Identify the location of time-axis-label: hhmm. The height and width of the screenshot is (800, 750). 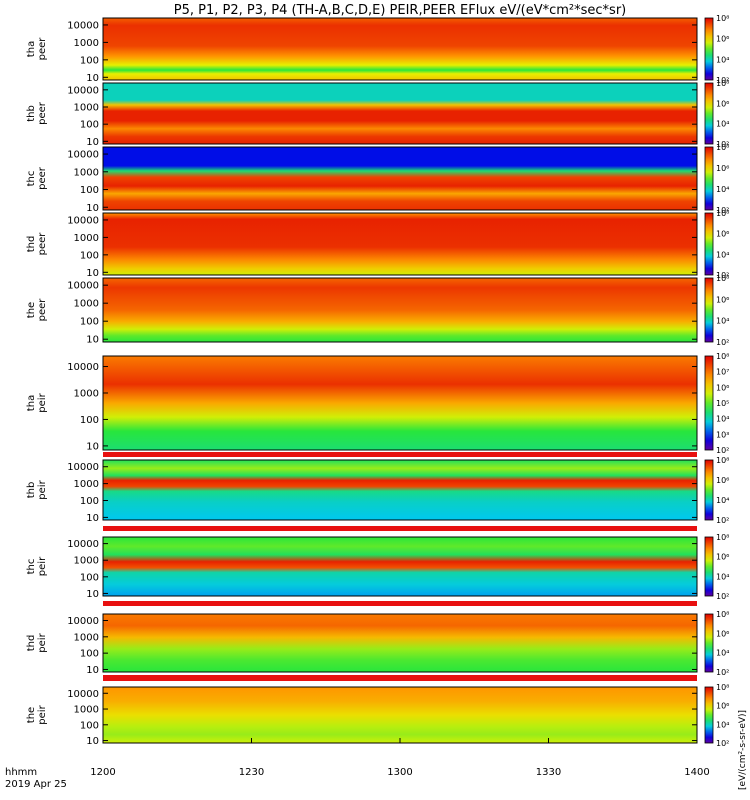
(21, 772).